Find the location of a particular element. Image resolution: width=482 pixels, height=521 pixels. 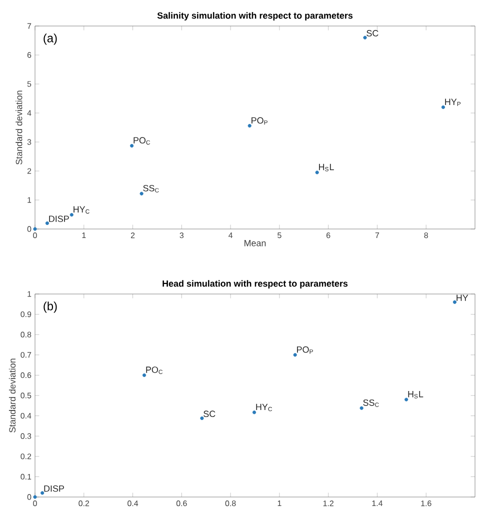

annotation: (b) is located at coordinates (50, 307).